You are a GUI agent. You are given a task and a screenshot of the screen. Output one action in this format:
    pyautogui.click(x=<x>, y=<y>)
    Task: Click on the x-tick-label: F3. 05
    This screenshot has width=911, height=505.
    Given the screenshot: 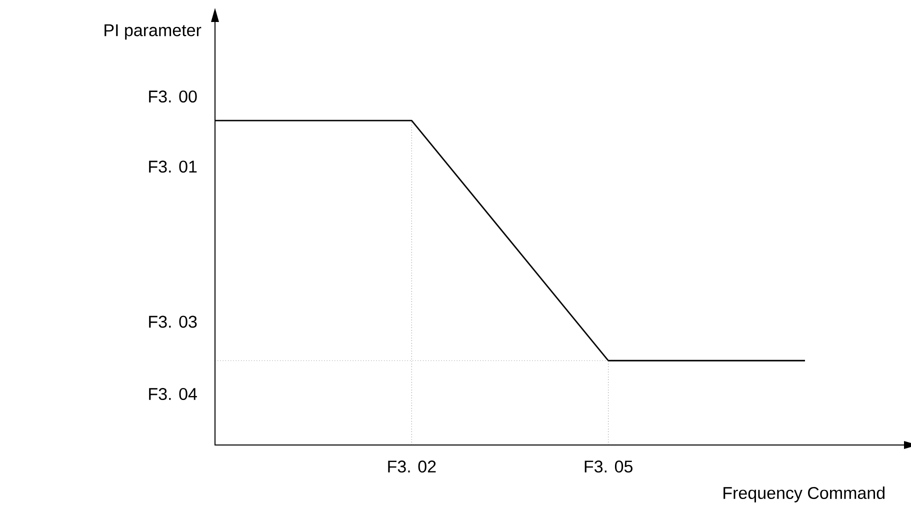 What is the action you would take?
    pyautogui.click(x=608, y=466)
    